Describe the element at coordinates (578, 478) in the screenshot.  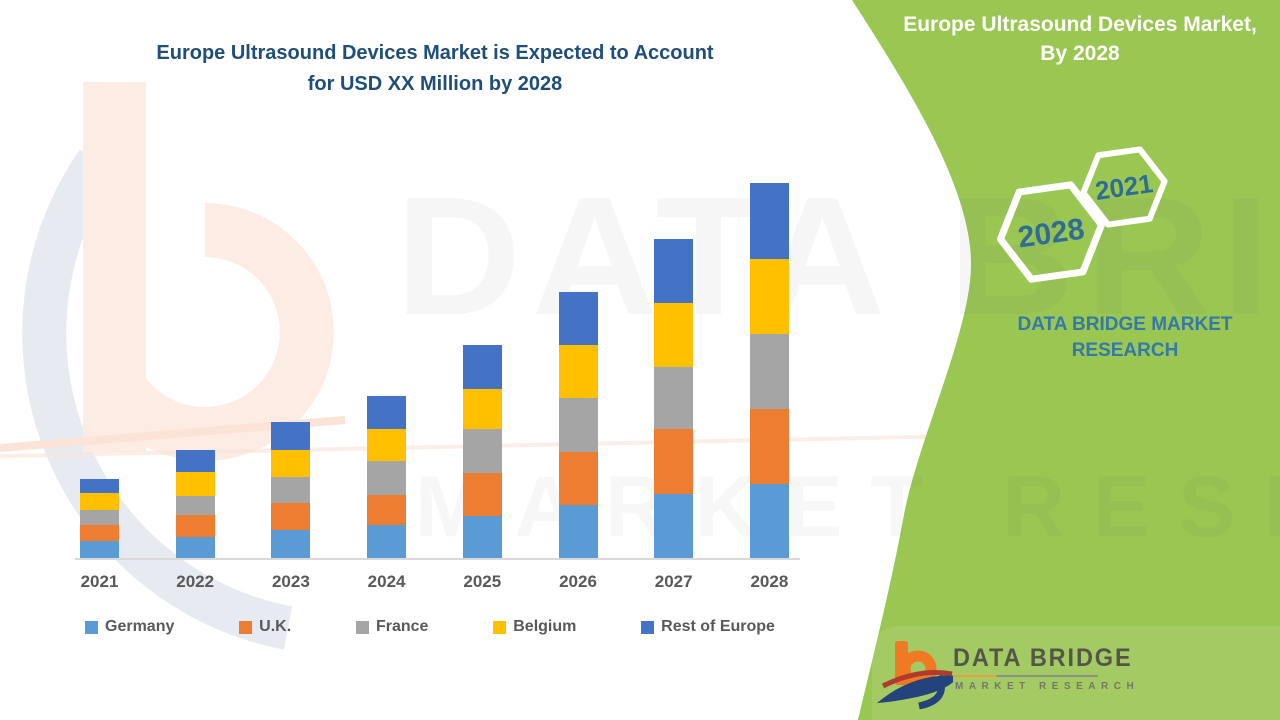
I see `bar-segment-u-k--2026` at that location.